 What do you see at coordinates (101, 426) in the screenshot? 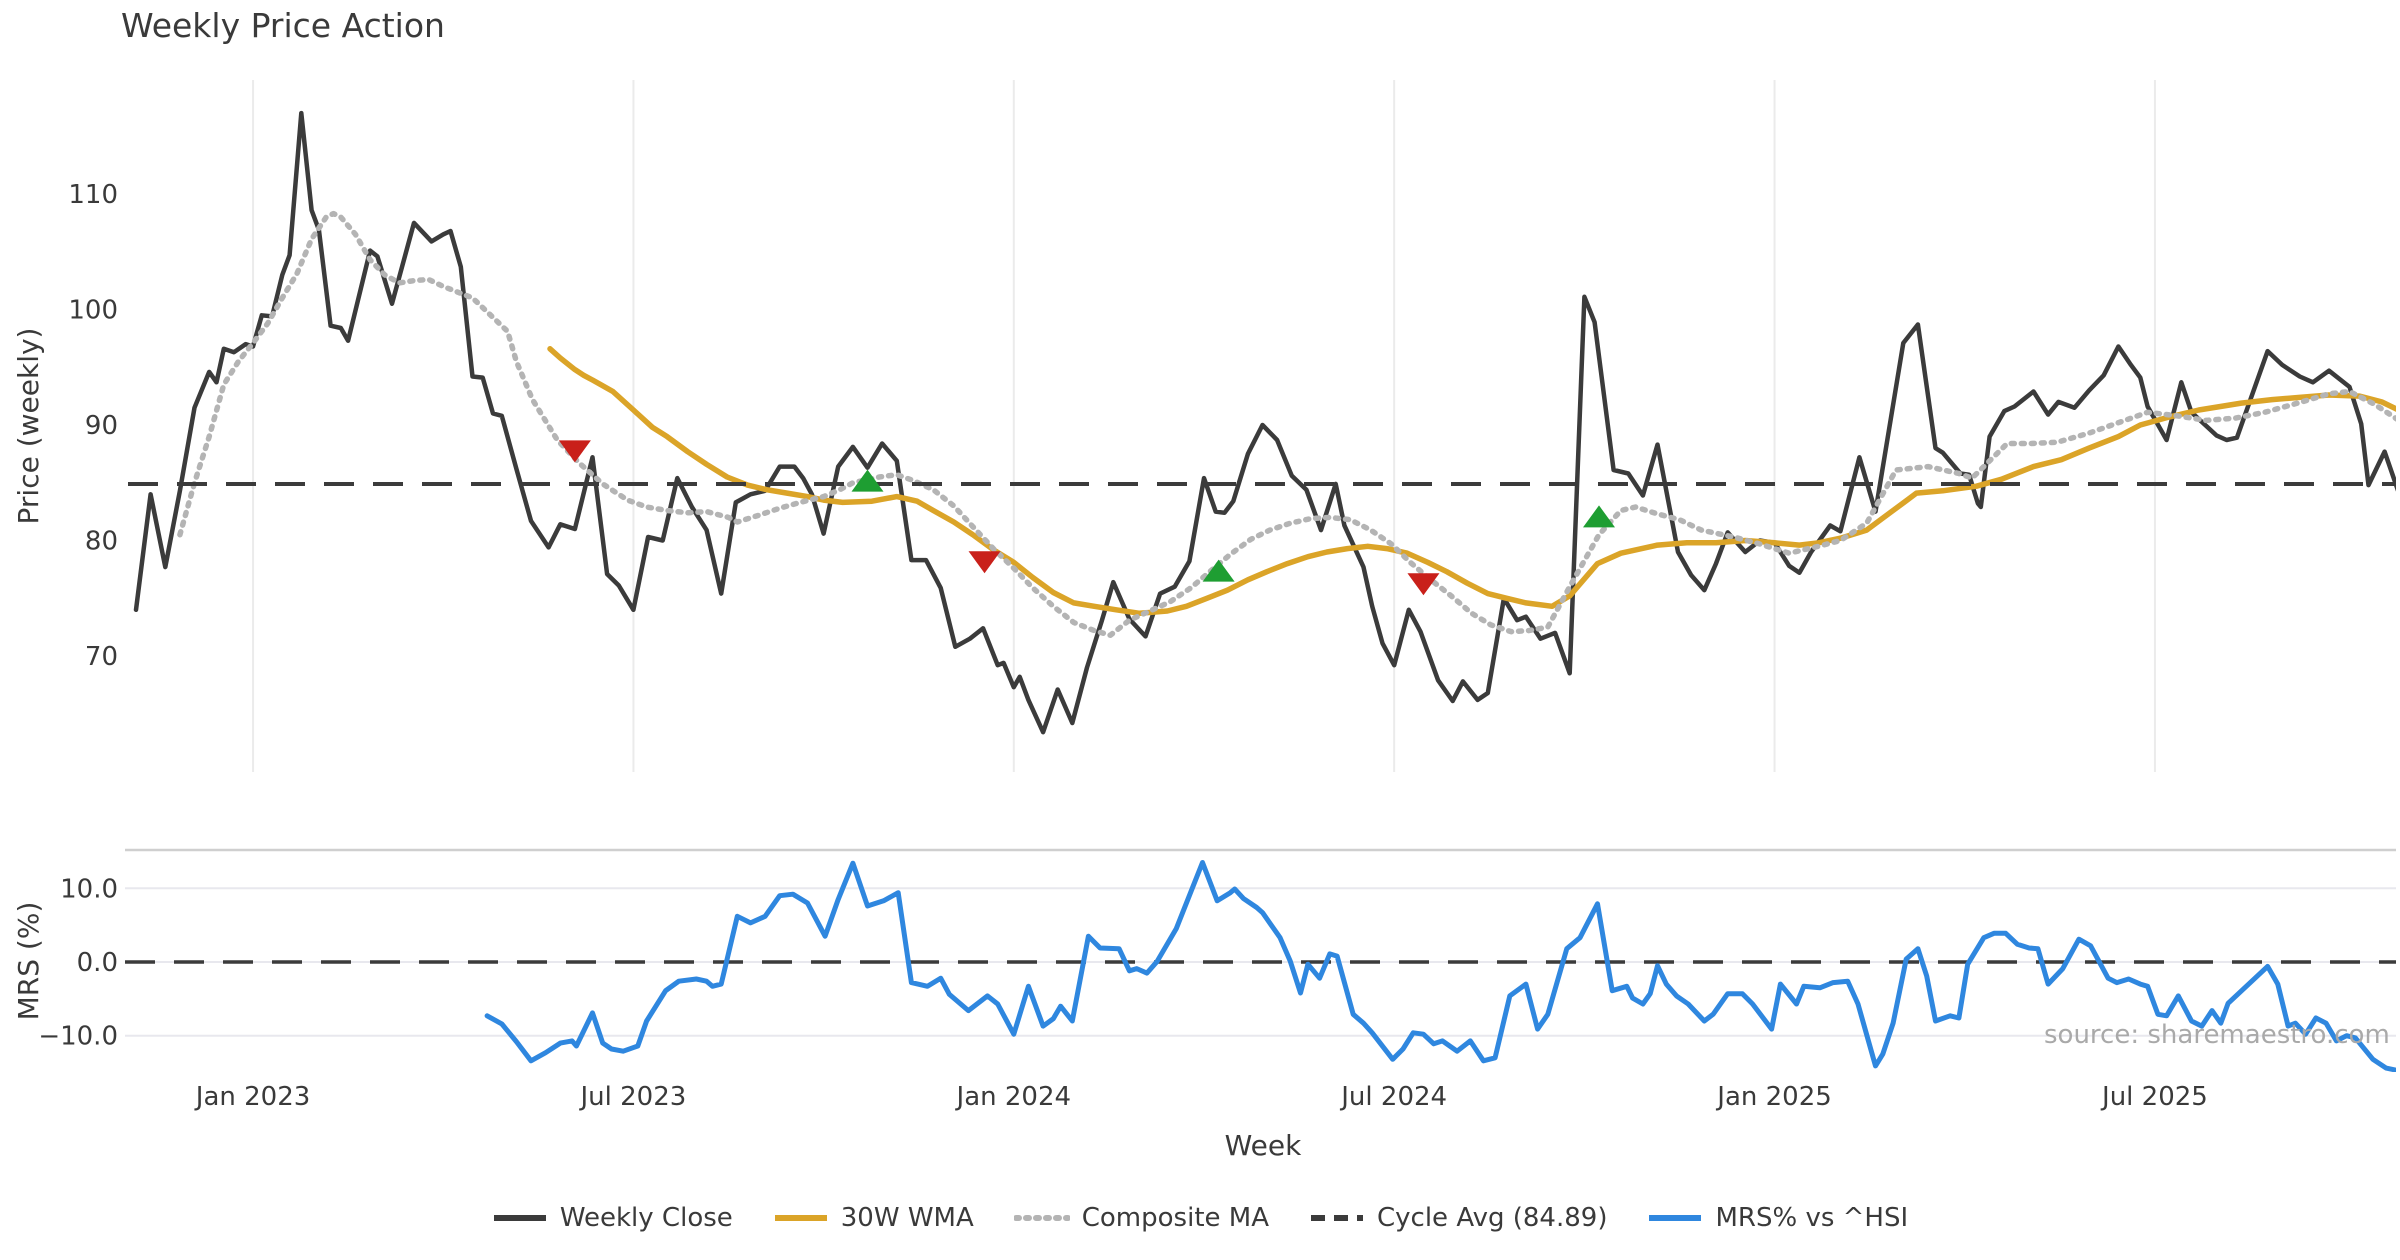
I see `y-tick-label-price: 90` at bounding box center [101, 426].